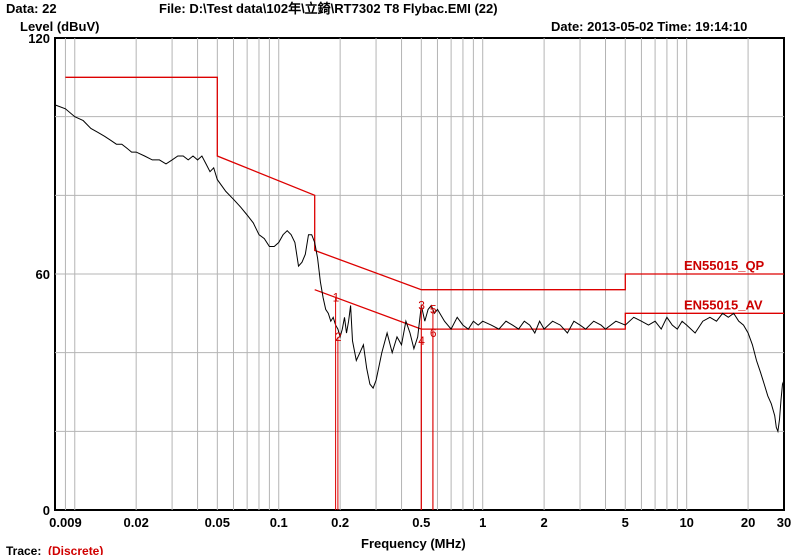 The width and height of the screenshot is (807, 555). What do you see at coordinates (433, 333) in the screenshot?
I see `marker-label-6: 6` at bounding box center [433, 333].